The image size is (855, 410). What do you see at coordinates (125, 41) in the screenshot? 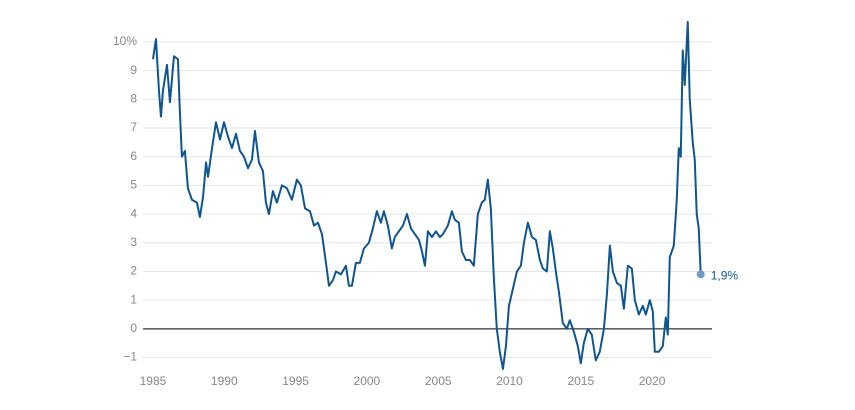
I see `y-tick-label: 10%` at bounding box center [125, 41].